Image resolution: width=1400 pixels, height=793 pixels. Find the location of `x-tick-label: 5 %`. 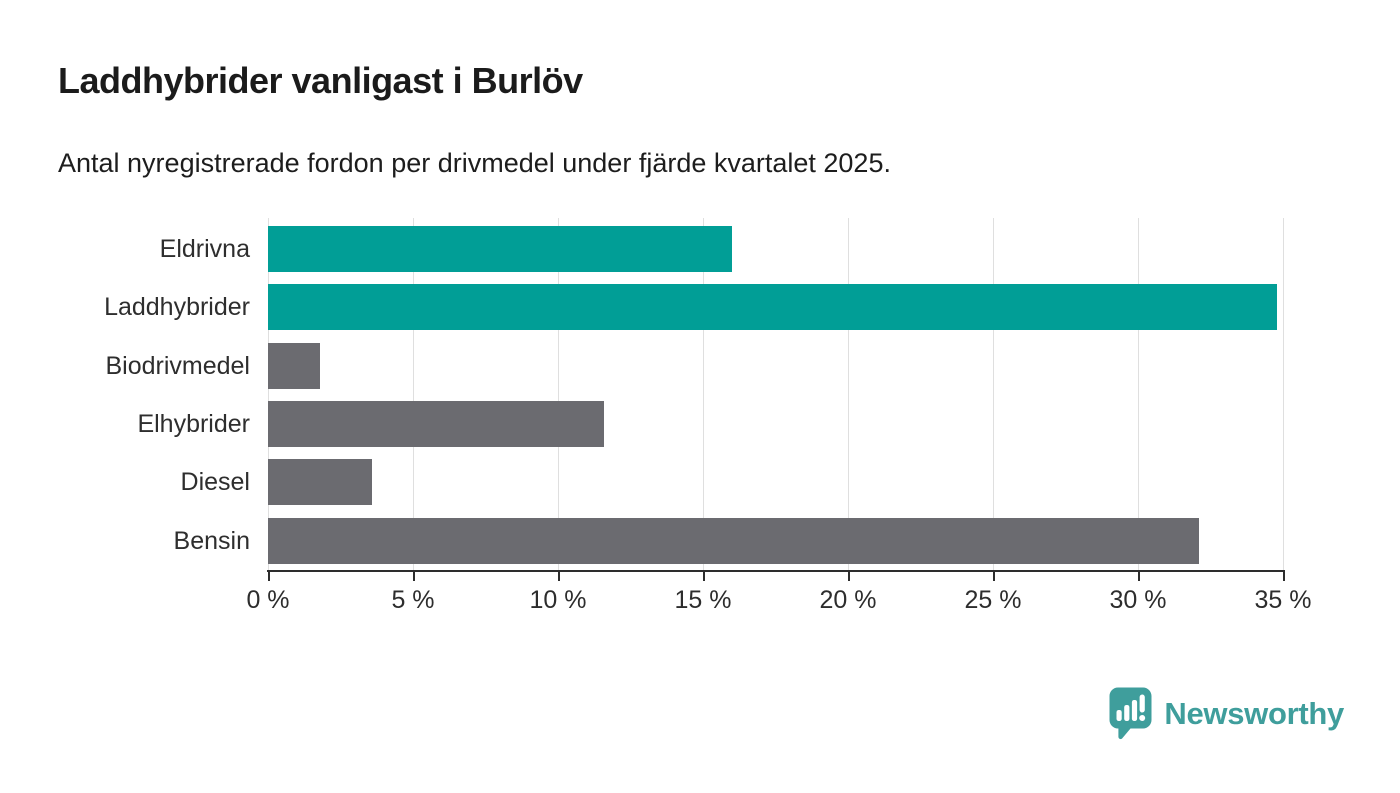

x-tick-label: 5 % is located at coordinates (413, 600).